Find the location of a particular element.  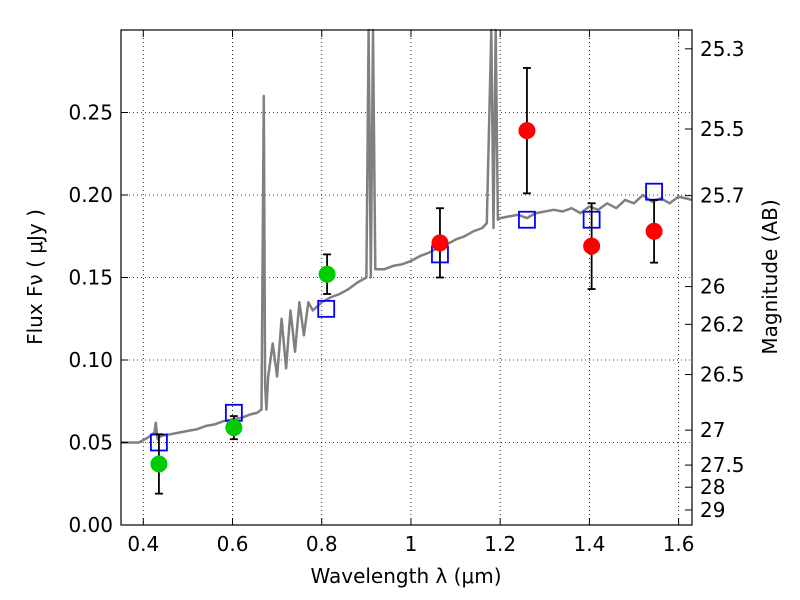

right-tick-label: 27 is located at coordinates (712, 430).